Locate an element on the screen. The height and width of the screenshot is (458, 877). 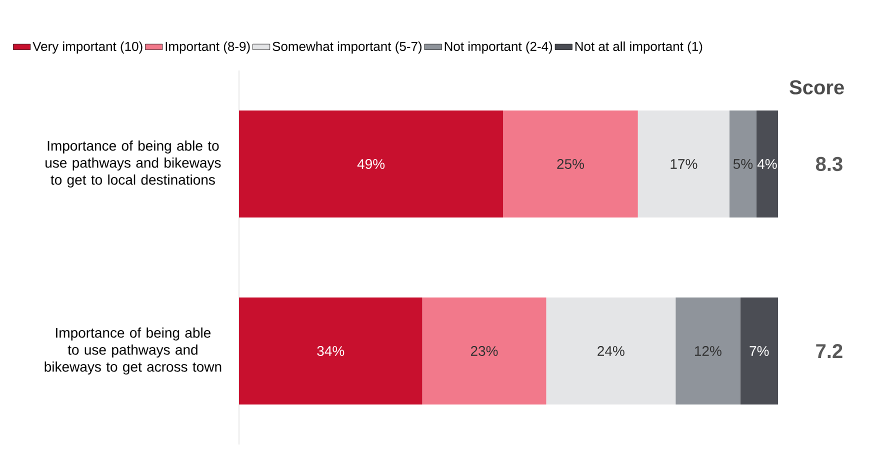
text: 8.3 is located at coordinates (829, 164).